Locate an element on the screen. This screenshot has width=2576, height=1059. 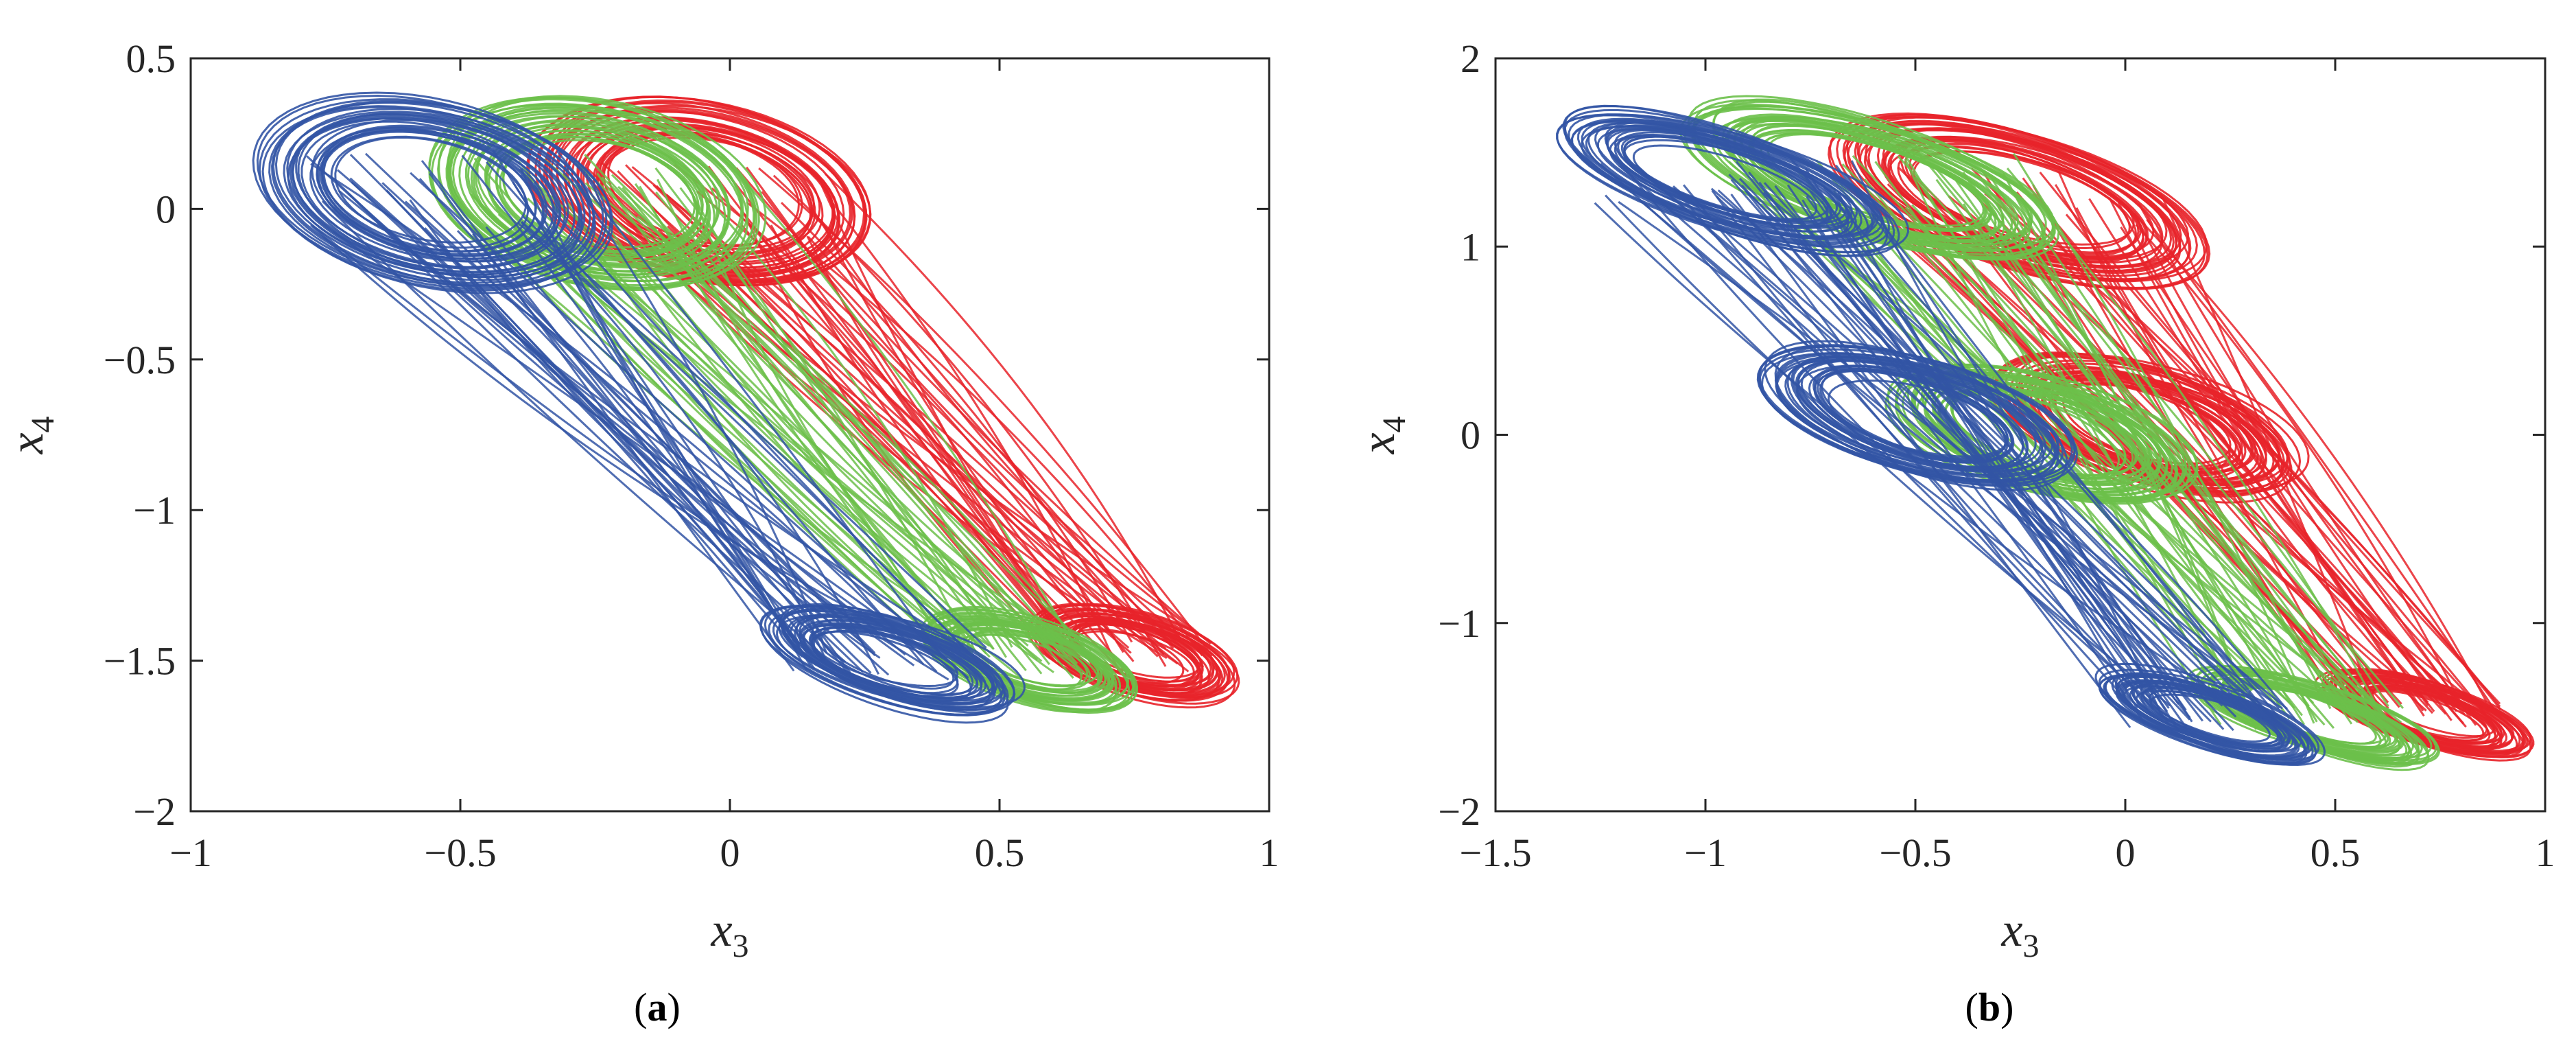
x-tick-label: −1.5 is located at coordinates (1495, 852).